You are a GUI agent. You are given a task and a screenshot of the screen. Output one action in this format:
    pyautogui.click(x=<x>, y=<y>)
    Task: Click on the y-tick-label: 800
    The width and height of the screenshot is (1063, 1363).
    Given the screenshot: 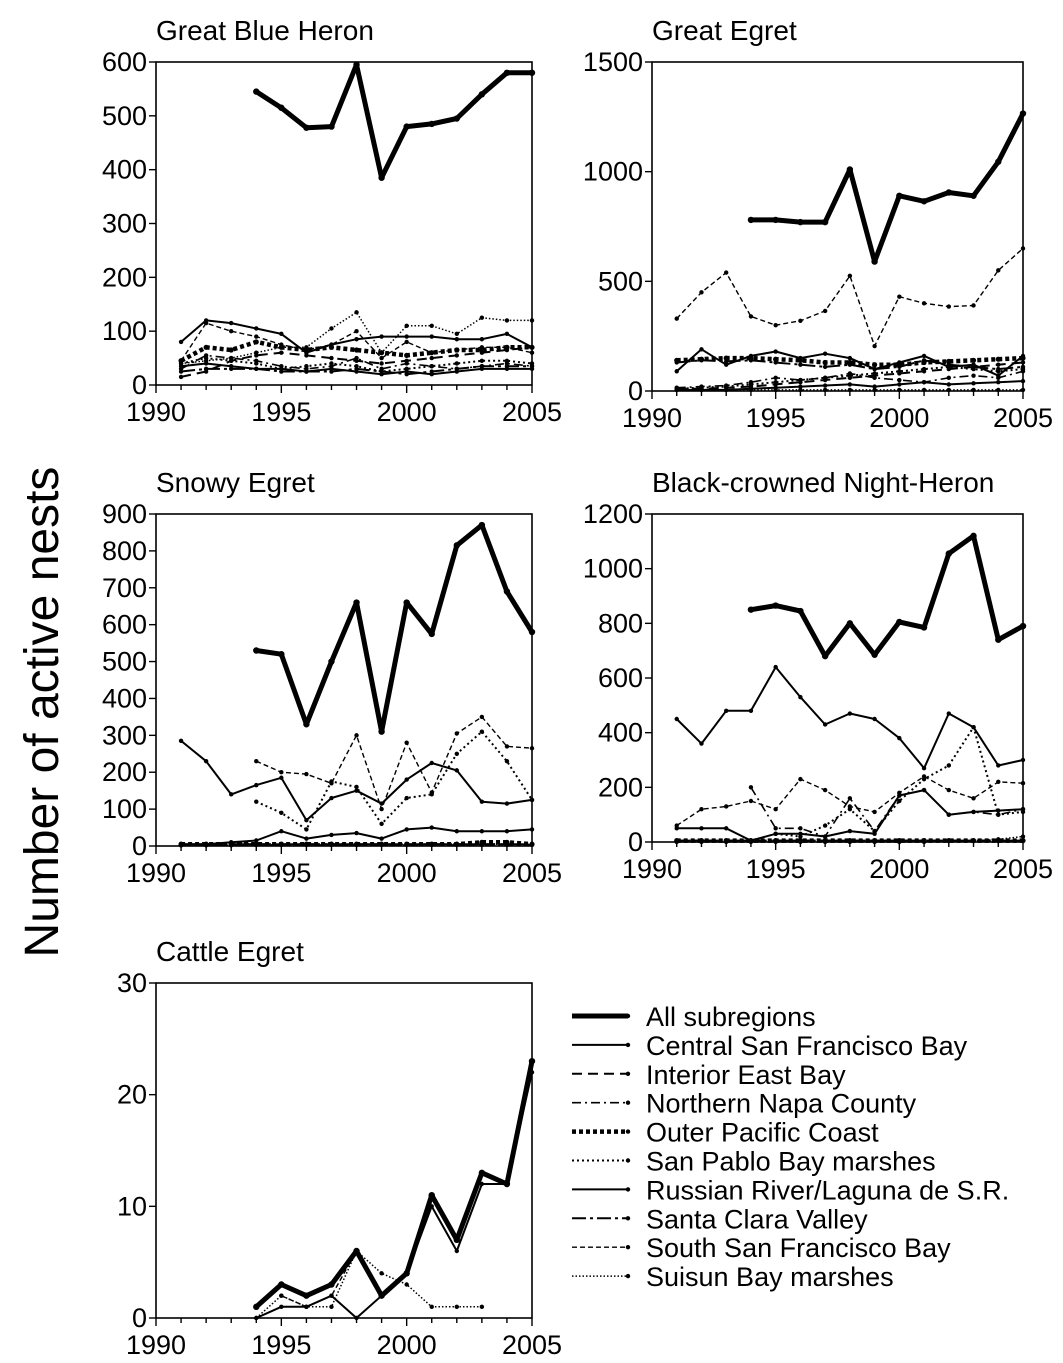 What is the action you would take?
    pyautogui.click(x=124, y=551)
    